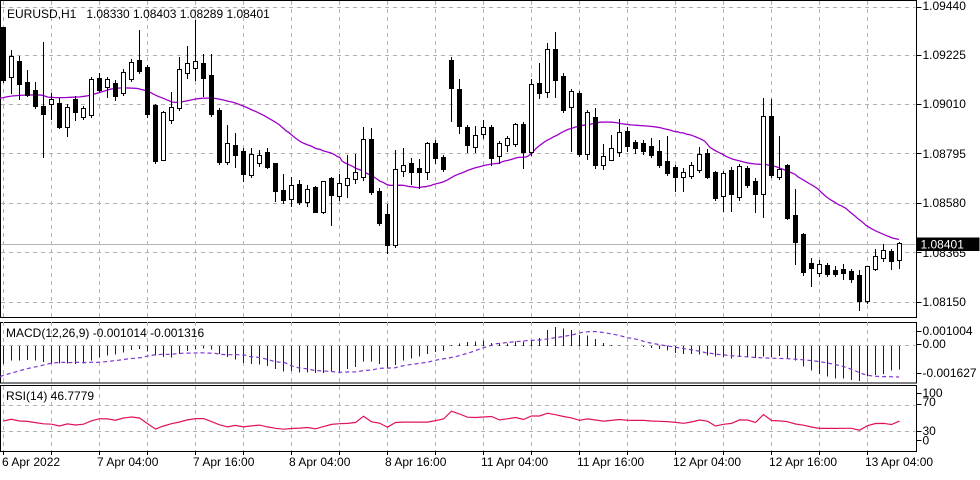  I want to click on svg-text: 7 Apr 04:00, so click(128, 462).